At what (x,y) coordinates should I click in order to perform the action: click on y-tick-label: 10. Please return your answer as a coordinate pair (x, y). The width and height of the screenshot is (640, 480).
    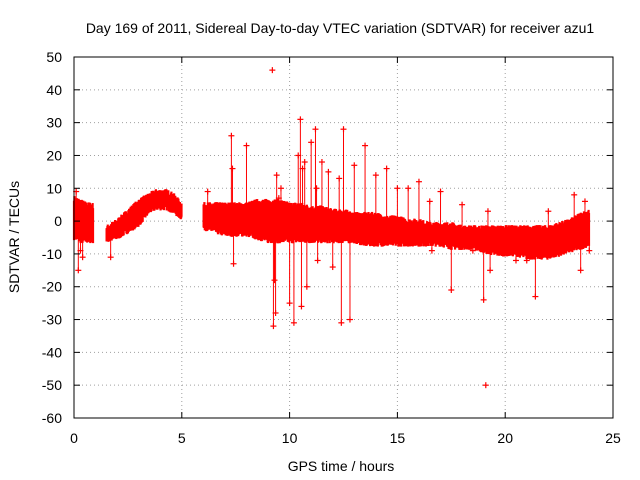
    Looking at the image, I should click on (54, 188).